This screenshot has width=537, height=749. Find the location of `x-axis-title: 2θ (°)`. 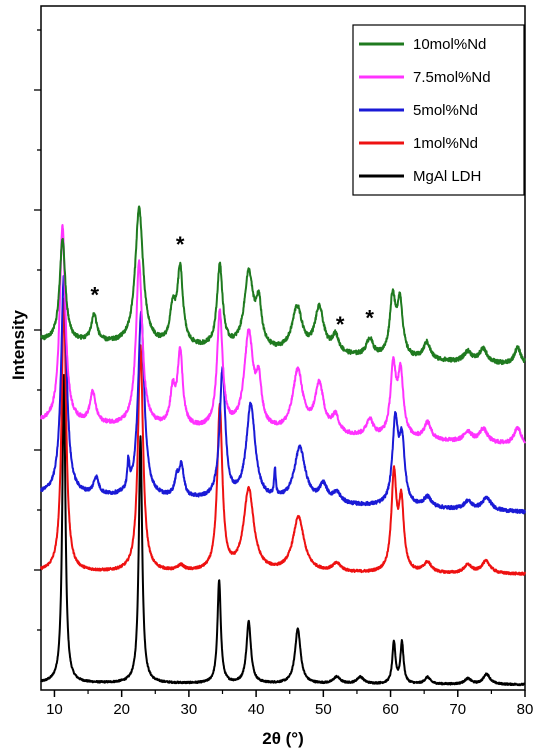

x-axis-title: 2θ (°) is located at coordinates (283, 738).